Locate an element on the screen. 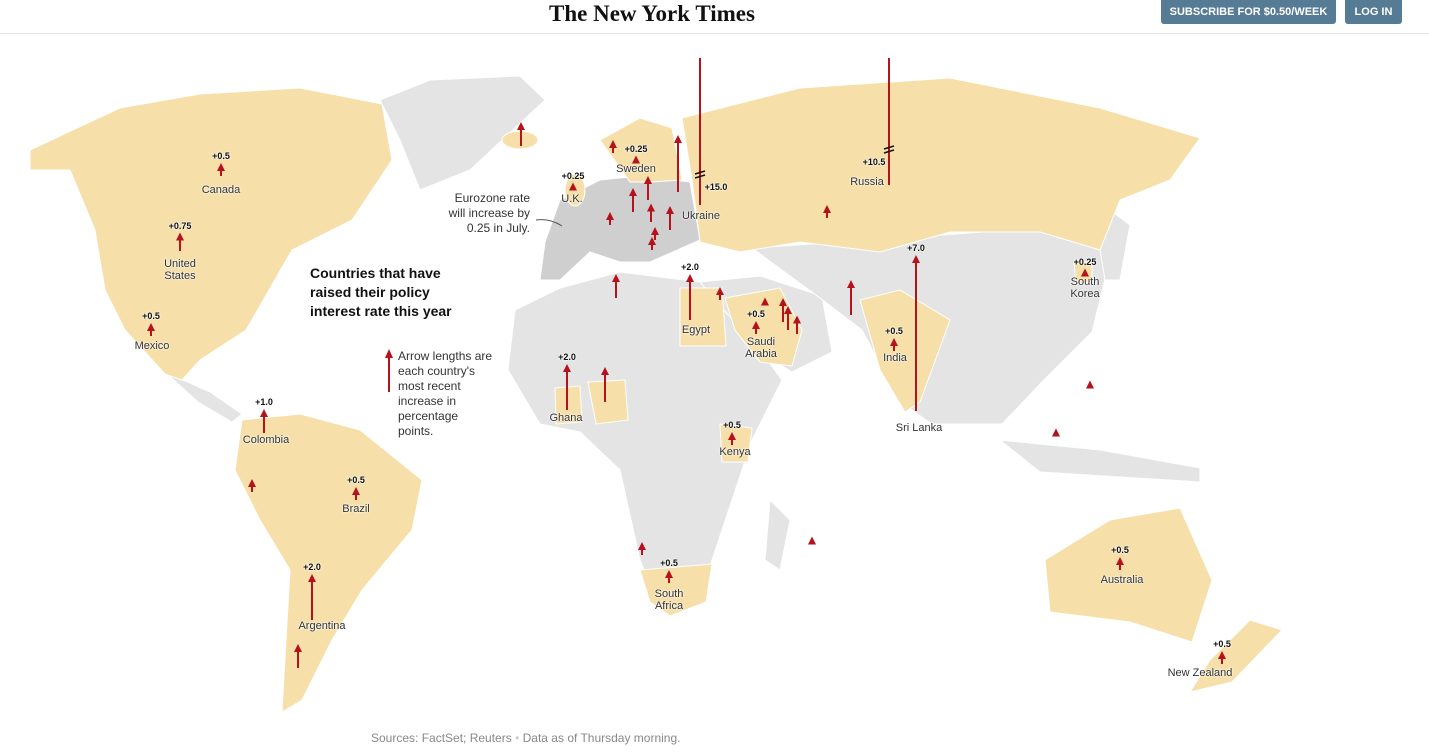 The width and height of the screenshot is (1429, 753). country-name: Colombia is located at coordinates (266, 440).